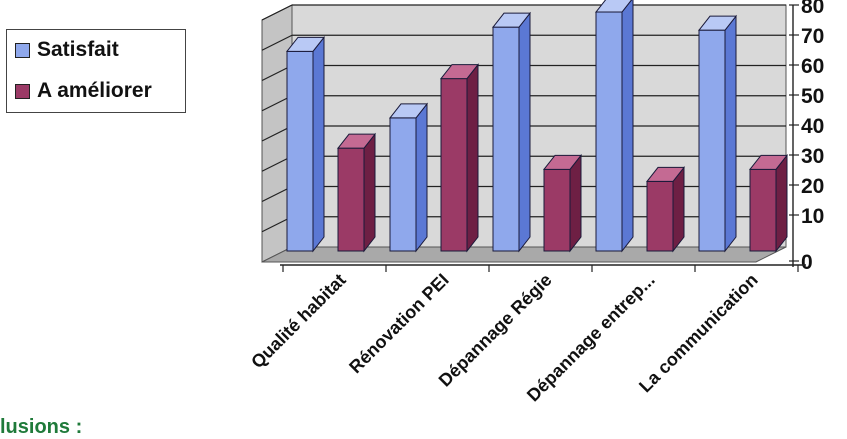 Image resolution: width=847 pixels, height=439 pixels. I want to click on x-tick-label: Rénovation PEI, so click(399, 324).